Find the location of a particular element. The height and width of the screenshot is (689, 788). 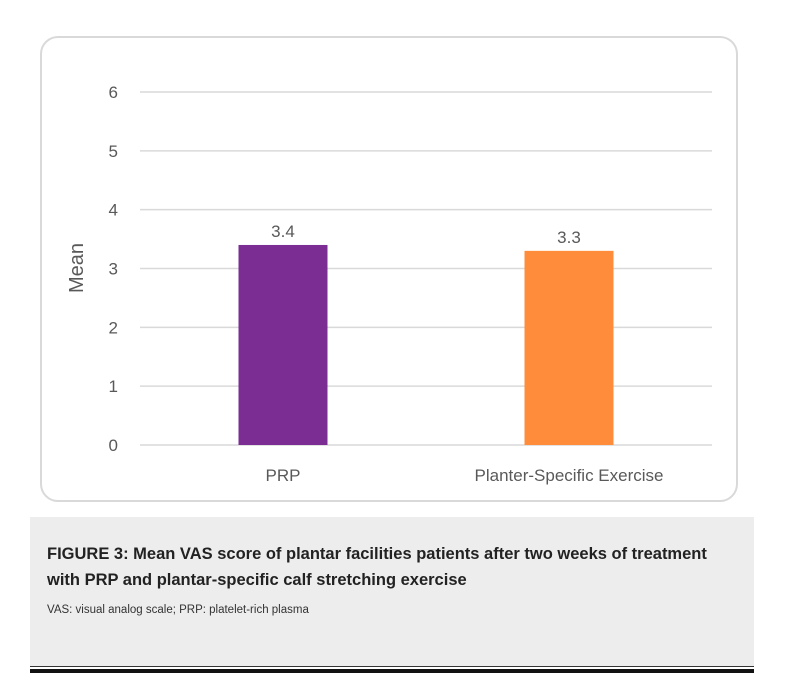

y-axis-label: Mean is located at coordinates (77, 268).